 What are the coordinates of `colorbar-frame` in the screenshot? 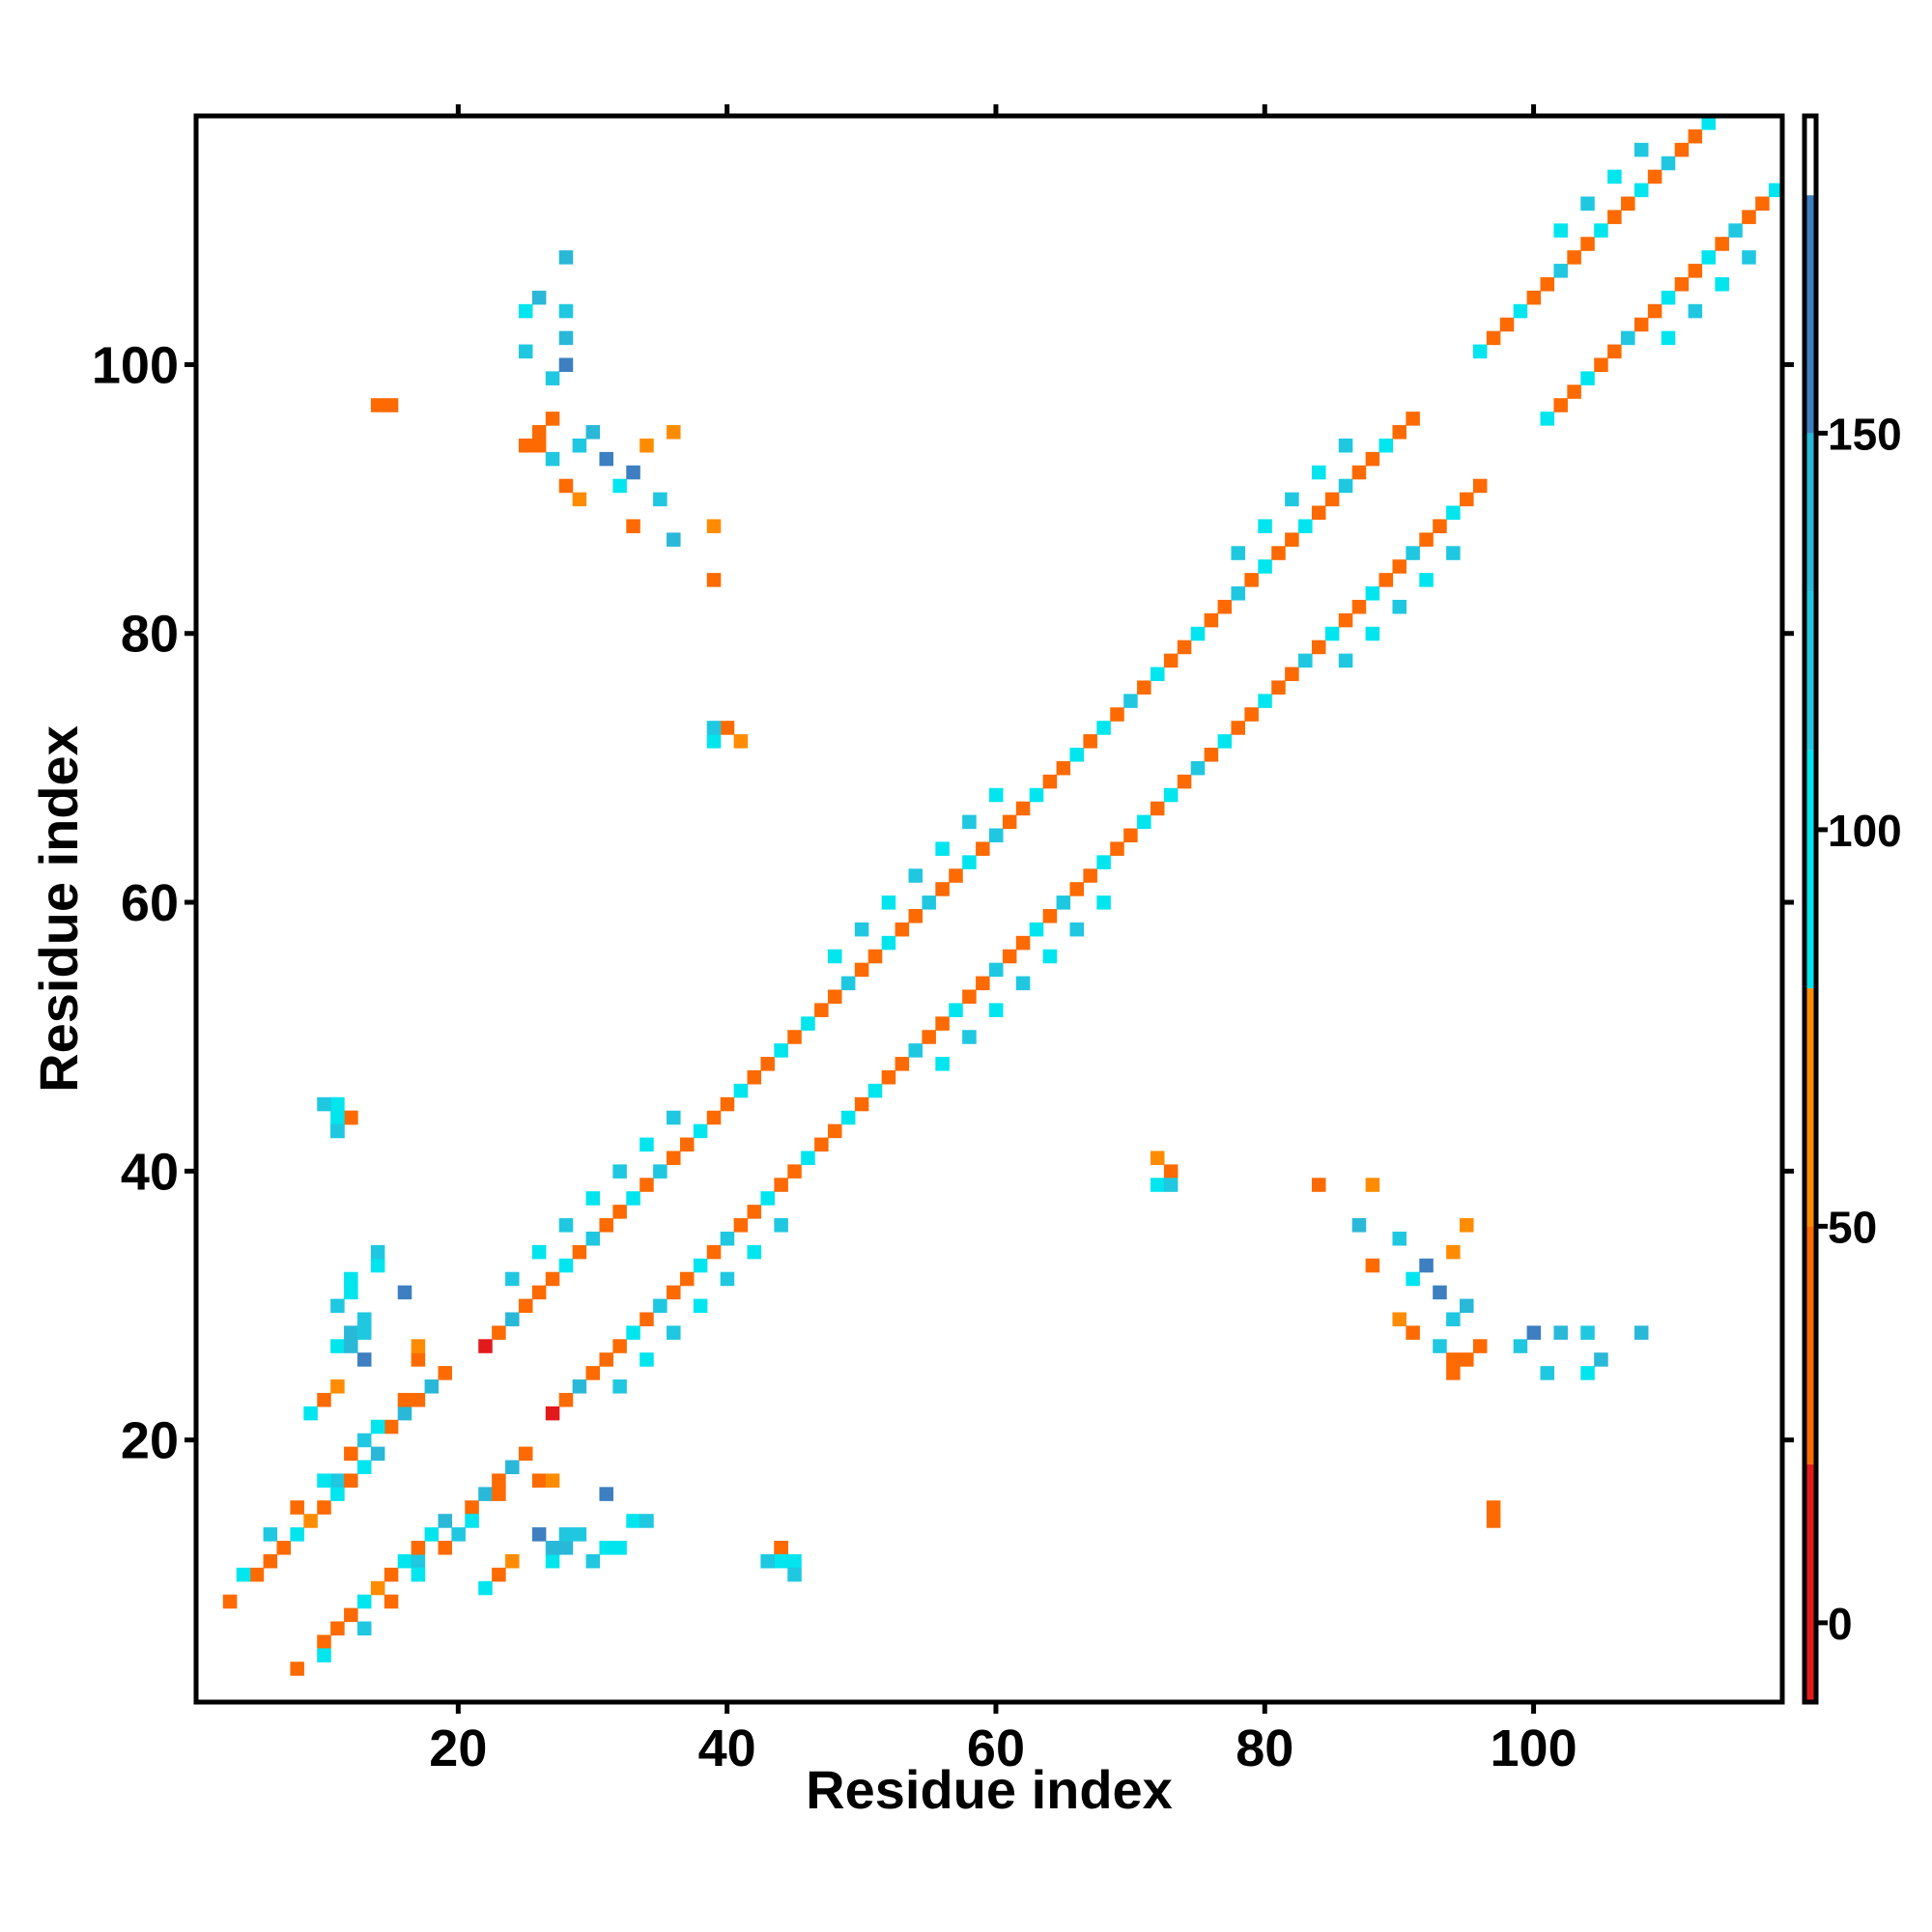 It's located at (1810, 909).